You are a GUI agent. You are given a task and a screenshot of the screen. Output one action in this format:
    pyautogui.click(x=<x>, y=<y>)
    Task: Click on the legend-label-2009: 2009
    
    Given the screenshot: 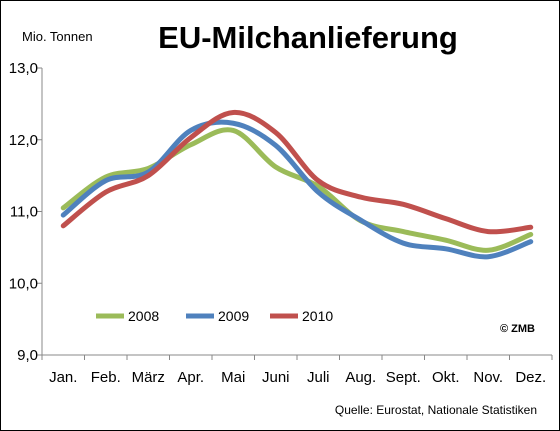 What is the action you would take?
    pyautogui.click(x=233, y=316)
    